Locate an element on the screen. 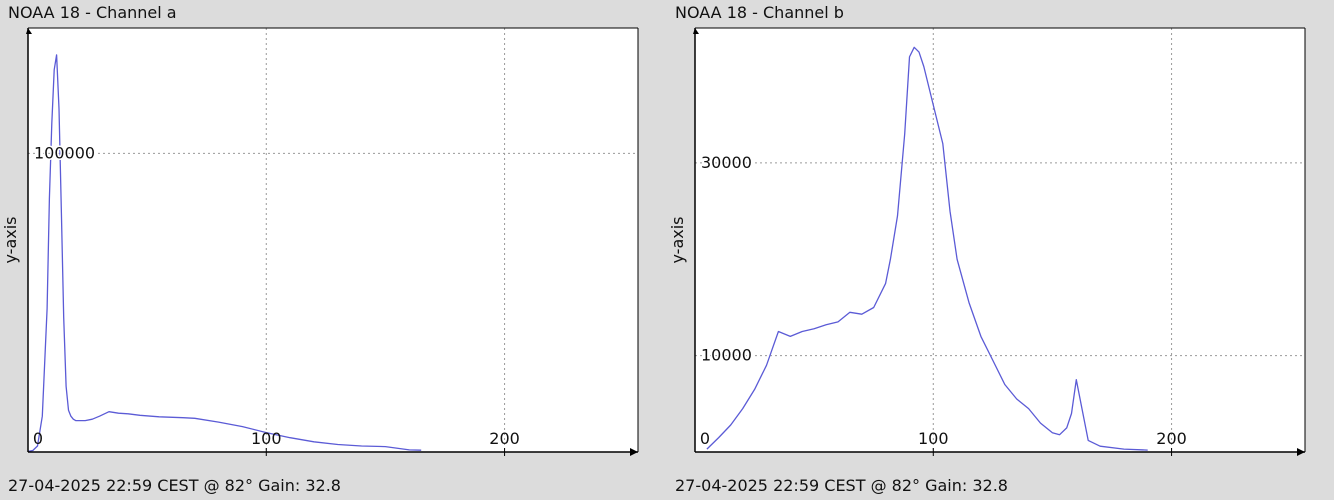 This screenshot has height=500, width=1334. chart-title: NOAA 18 - Channel a is located at coordinates (92, 12).